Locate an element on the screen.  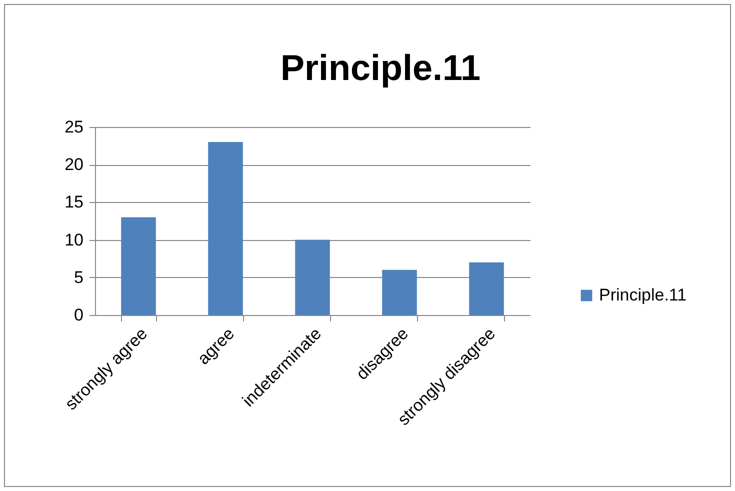
y-tick-label: 20 is located at coordinates (74, 164).